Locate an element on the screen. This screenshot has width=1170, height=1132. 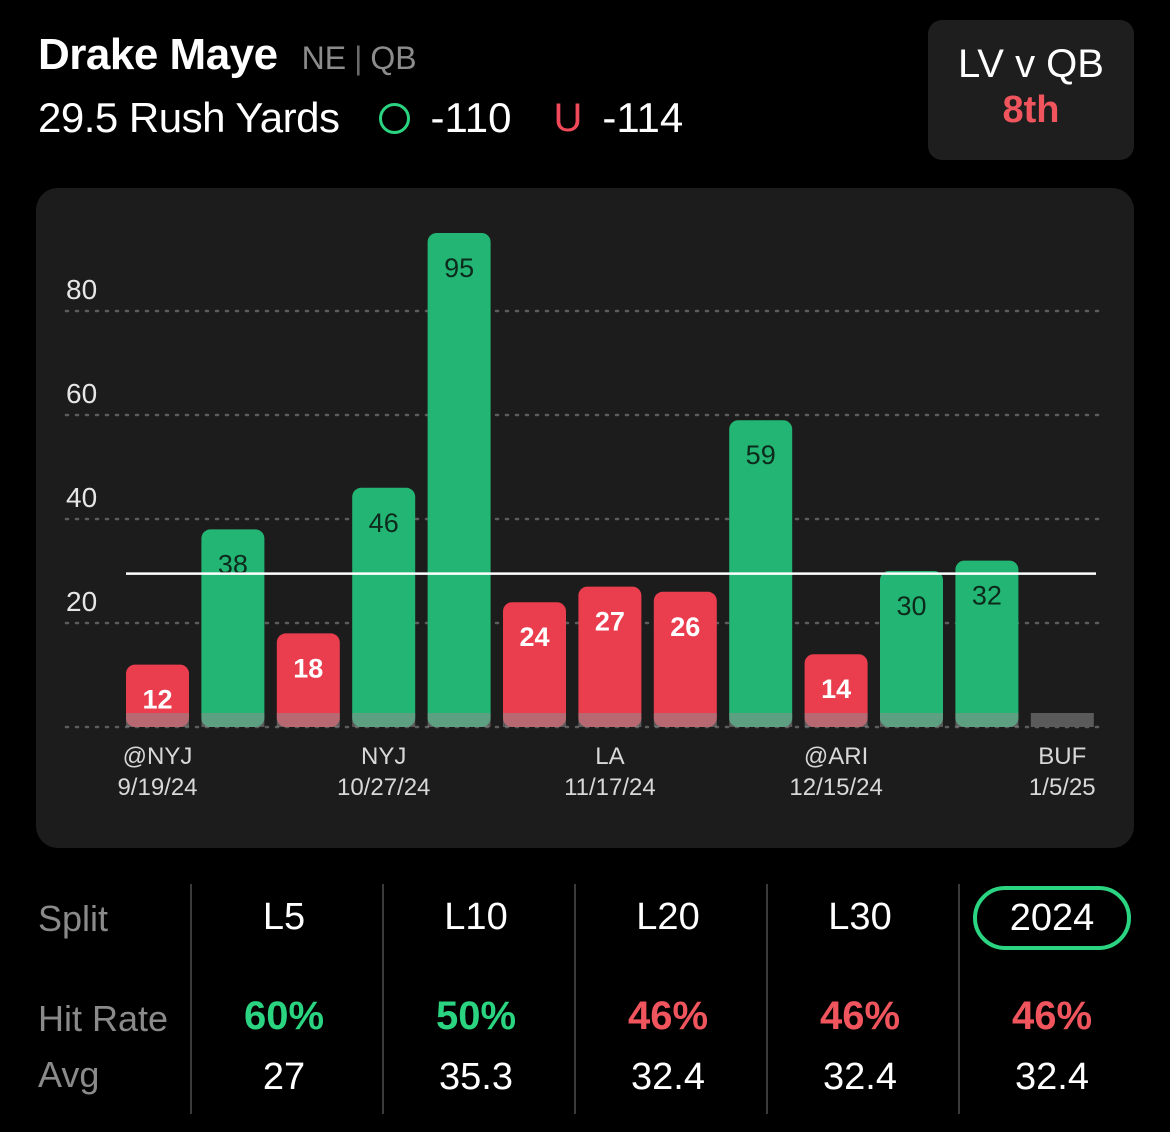
split-tab-l20: L20 is located at coordinates (668, 917).